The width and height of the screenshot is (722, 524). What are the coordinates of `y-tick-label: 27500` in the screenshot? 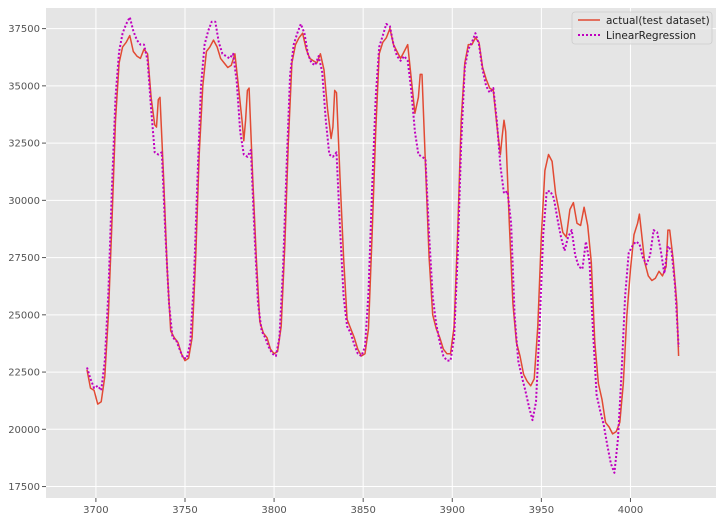 It's located at (24, 258).